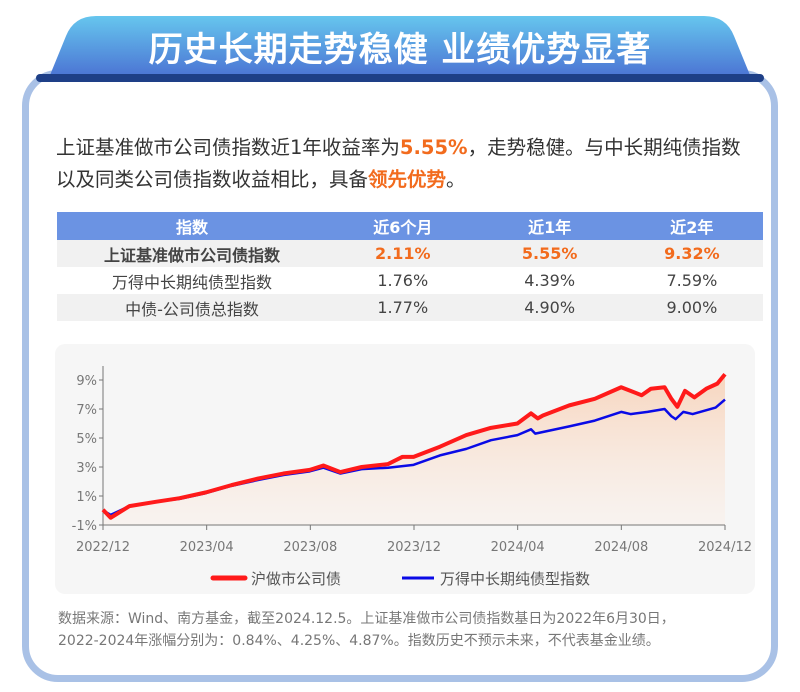 The height and width of the screenshot is (692, 800). What do you see at coordinates (518, 547) in the screenshot?
I see `x-tick-label: 2024/04` at bounding box center [518, 547].